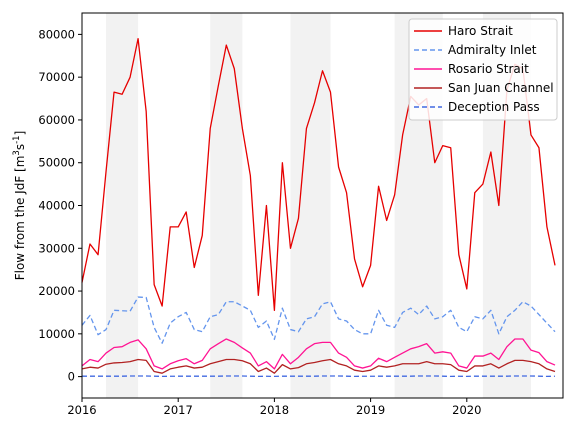 This screenshot has width=576, height=432. What do you see at coordinates (56, 248) in the screenshot?
I see `y-tick-label: 30000` at bounding box center [56, 248].